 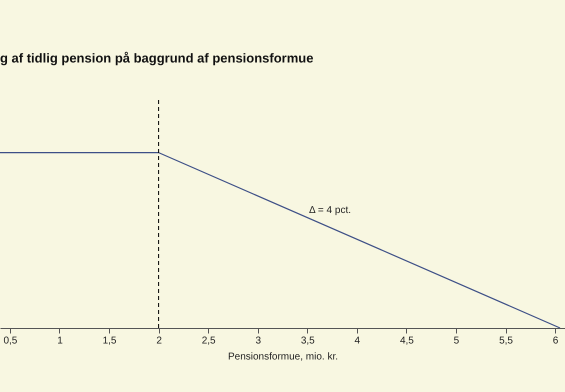 I want to click on x-tick-label: 2,5, so click(x=209, y=341).